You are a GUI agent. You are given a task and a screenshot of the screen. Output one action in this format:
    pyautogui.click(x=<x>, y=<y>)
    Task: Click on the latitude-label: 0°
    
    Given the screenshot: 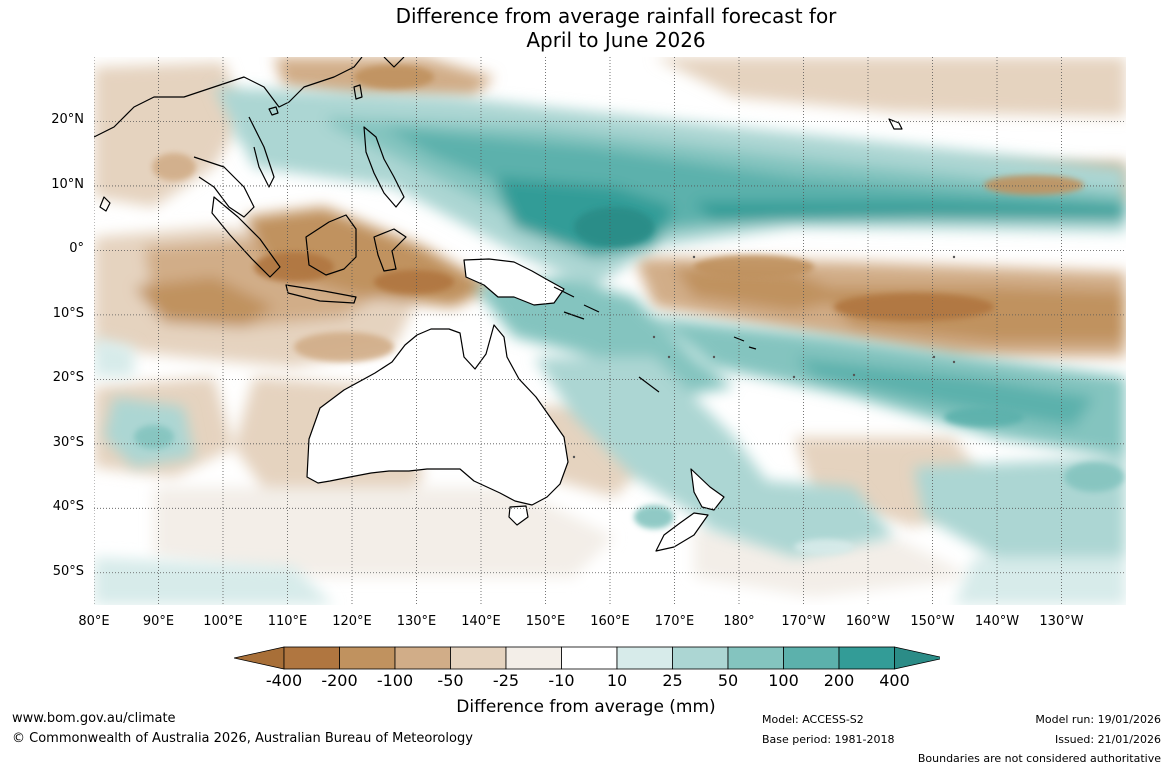 What is the action you would take?
    pyautogui.click(x=76, y=249)
    